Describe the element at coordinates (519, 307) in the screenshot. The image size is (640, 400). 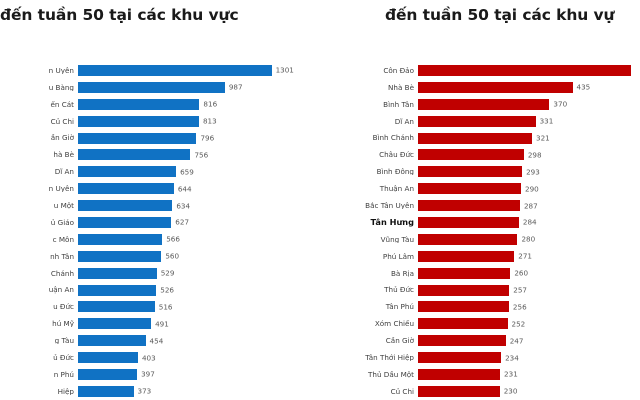
I see `bar-value-label: 256` at that location.